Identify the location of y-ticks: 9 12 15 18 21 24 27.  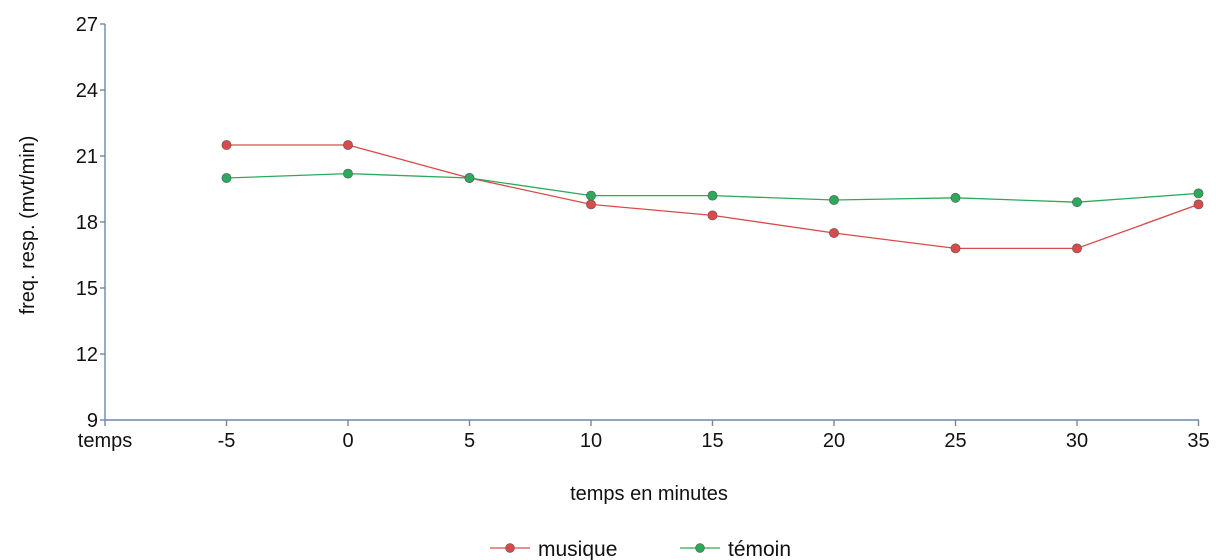
(90, 223).